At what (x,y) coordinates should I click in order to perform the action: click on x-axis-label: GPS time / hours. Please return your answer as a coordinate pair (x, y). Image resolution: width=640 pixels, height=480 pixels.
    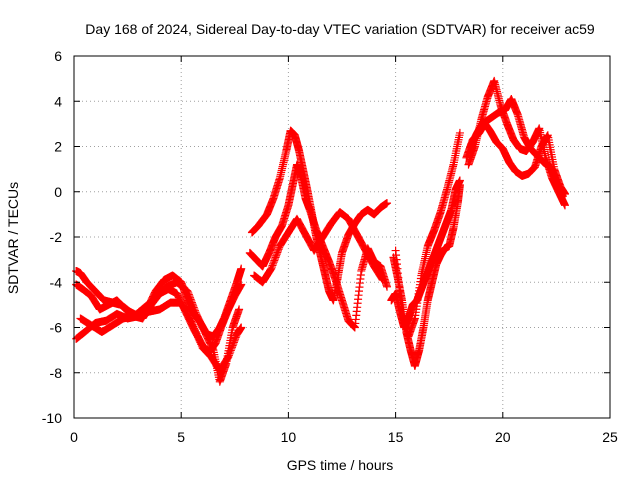
    Looking at the image, I should click on (340, 465).